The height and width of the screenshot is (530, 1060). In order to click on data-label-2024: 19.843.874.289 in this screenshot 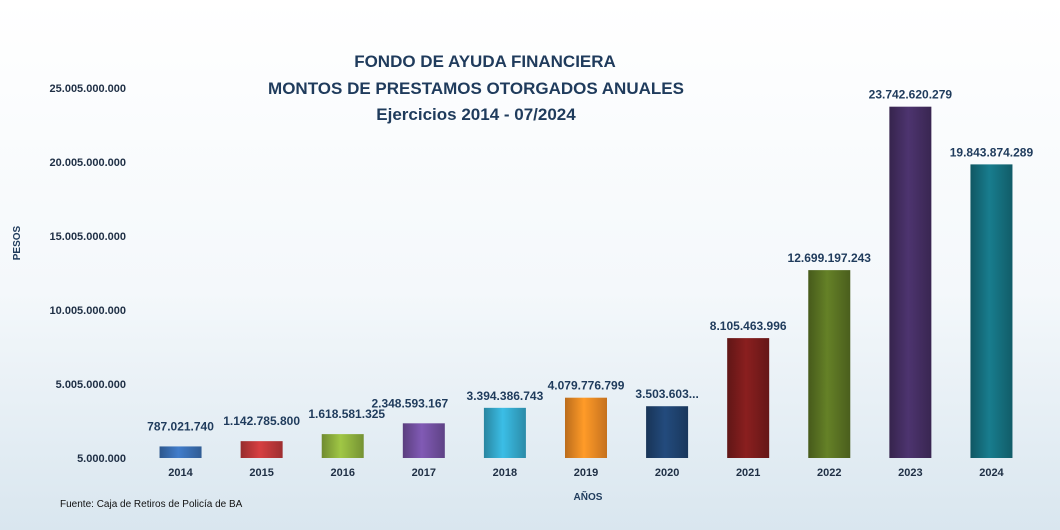, I will do `click(992, 152)`.